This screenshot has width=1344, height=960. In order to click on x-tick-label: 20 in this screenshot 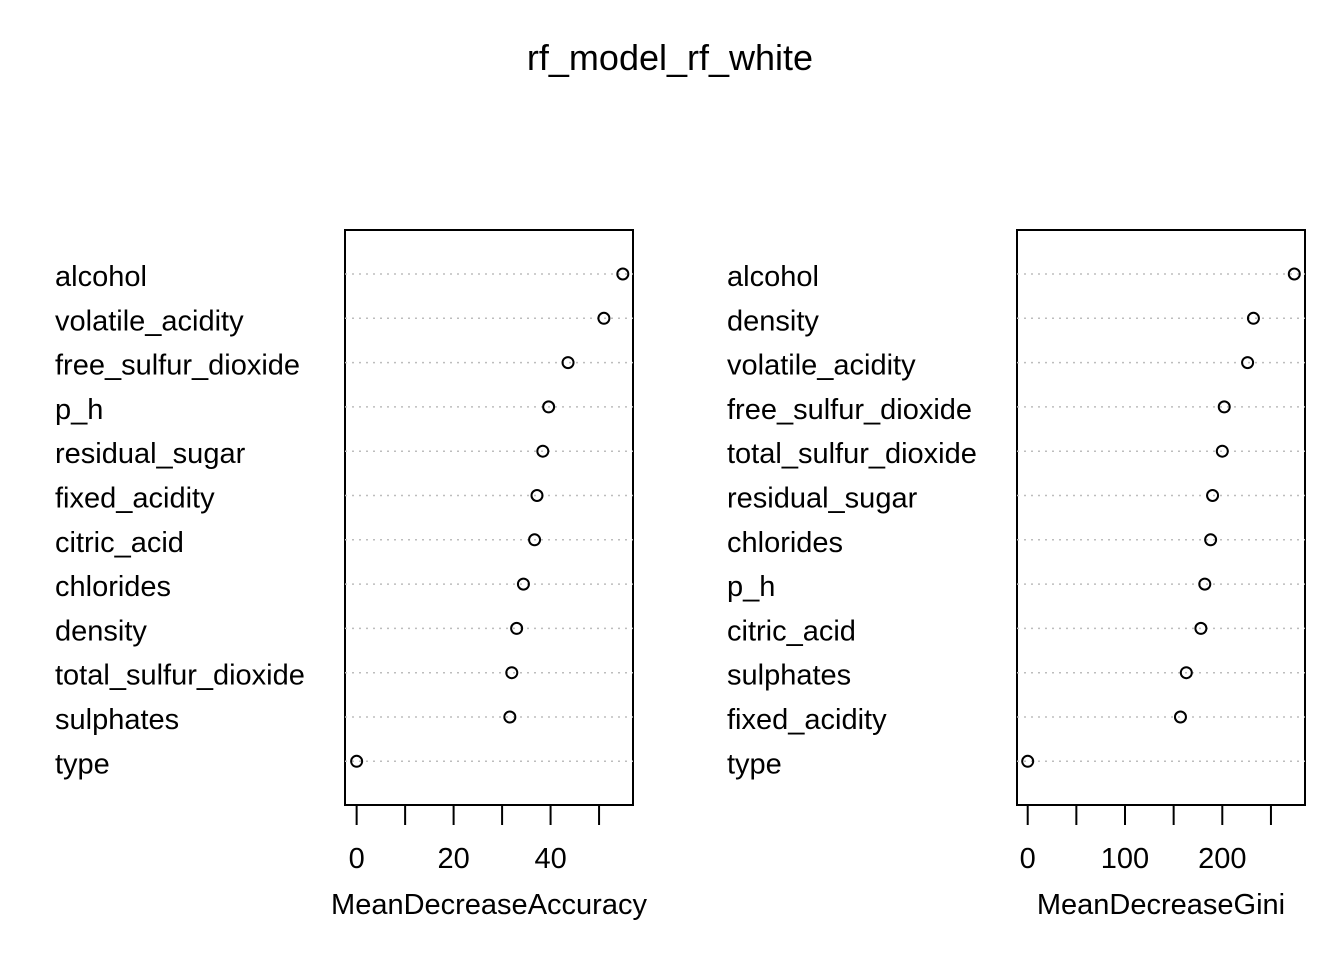, I will do `click(453, 859)`.